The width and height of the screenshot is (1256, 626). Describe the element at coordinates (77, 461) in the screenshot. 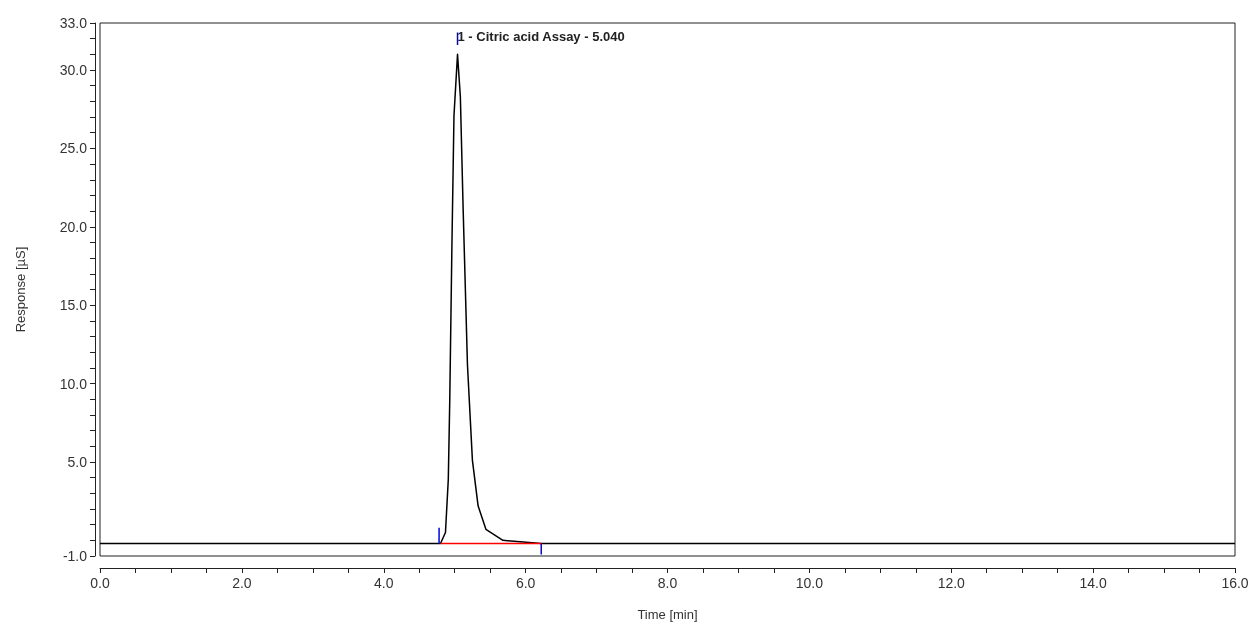

I see `y-tick-label: 5.0` at that location.